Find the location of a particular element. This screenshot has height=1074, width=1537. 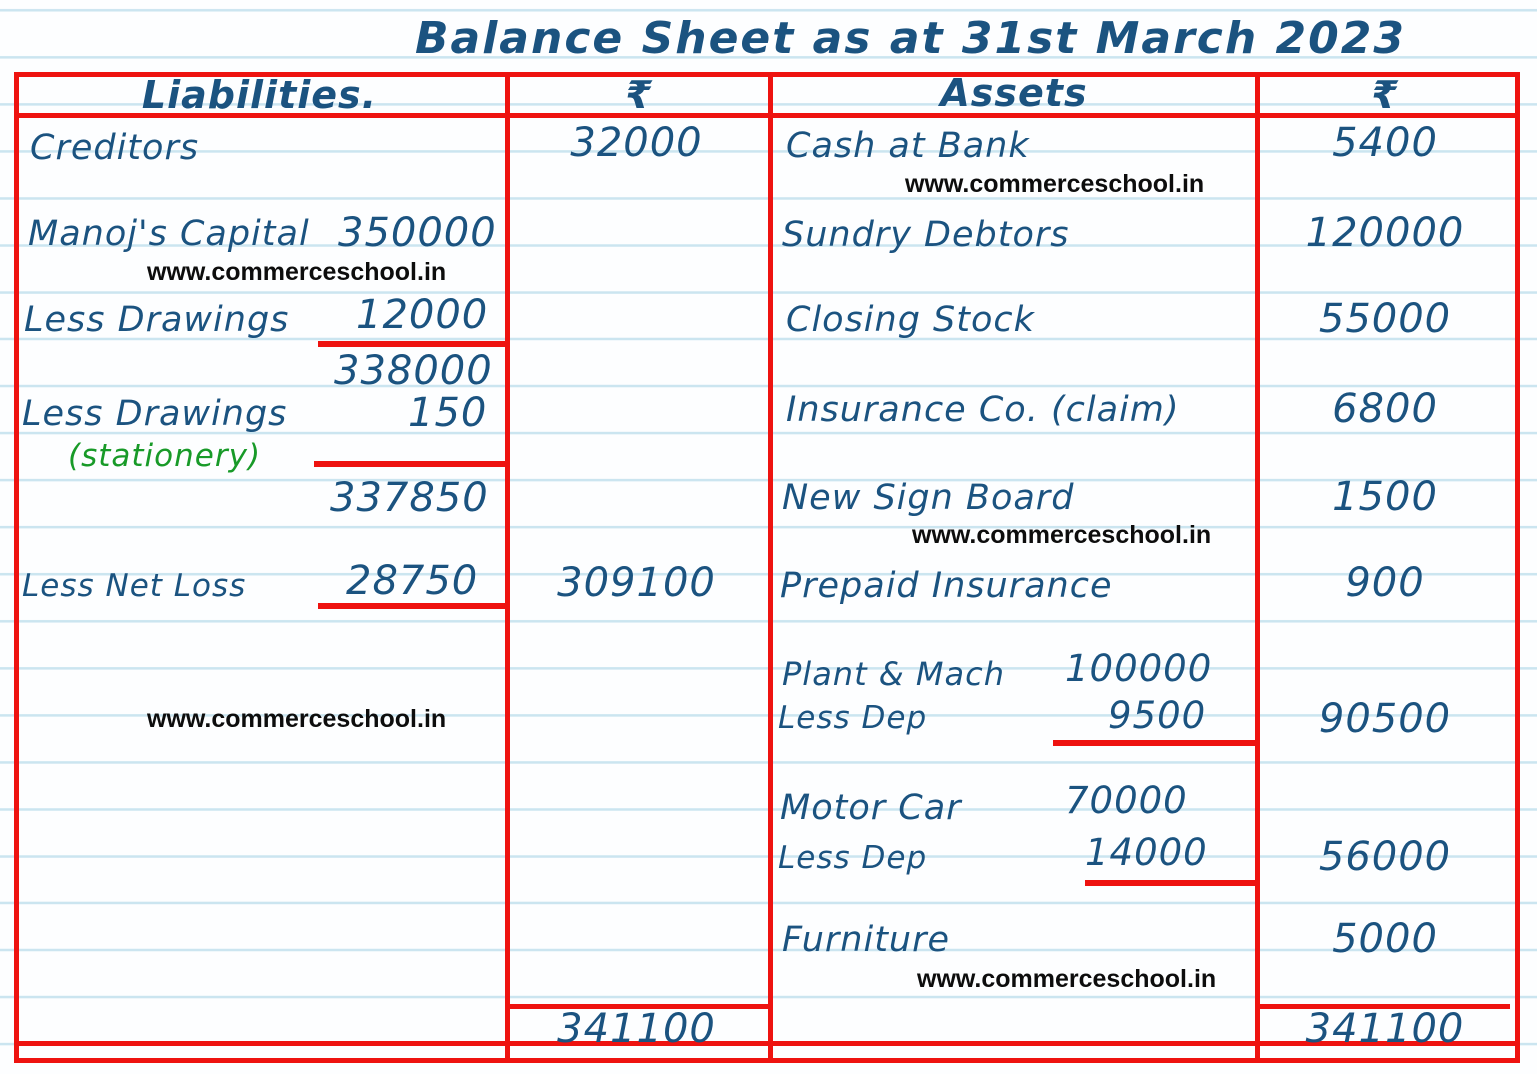

asset-label-motor-car: Motor Car is located at coordinates (871, 808).